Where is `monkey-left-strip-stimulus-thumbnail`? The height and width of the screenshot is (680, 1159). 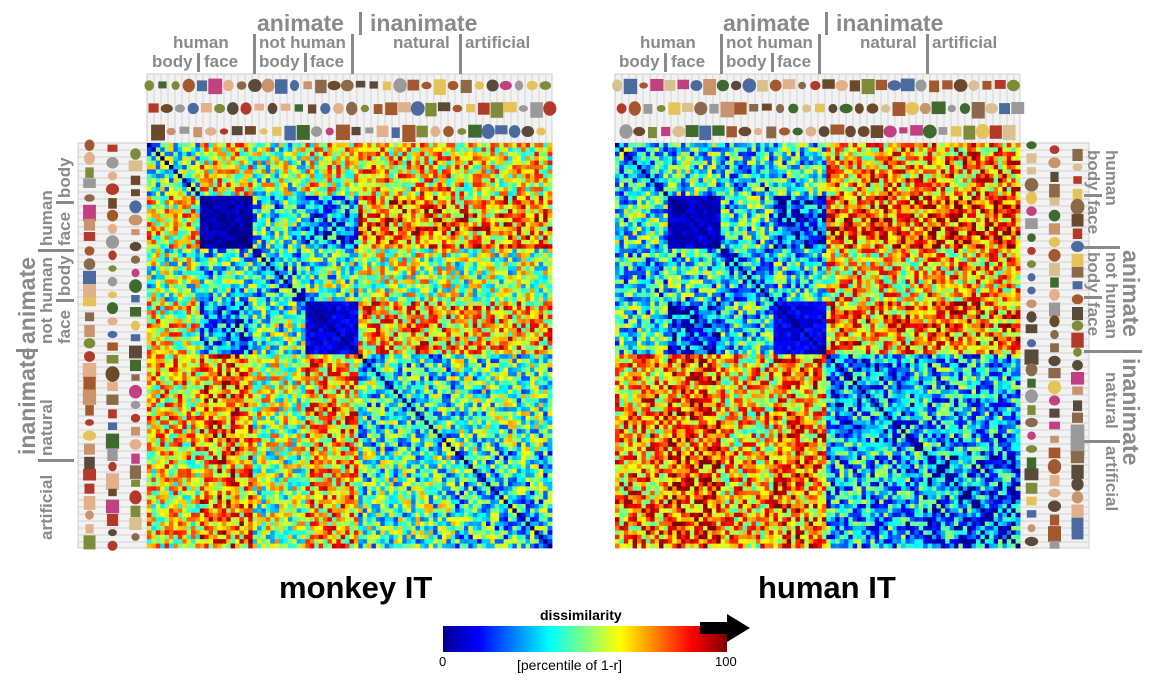
monkey-left-strip-stimulus-thumbnail is located at coordinates (89, 198).